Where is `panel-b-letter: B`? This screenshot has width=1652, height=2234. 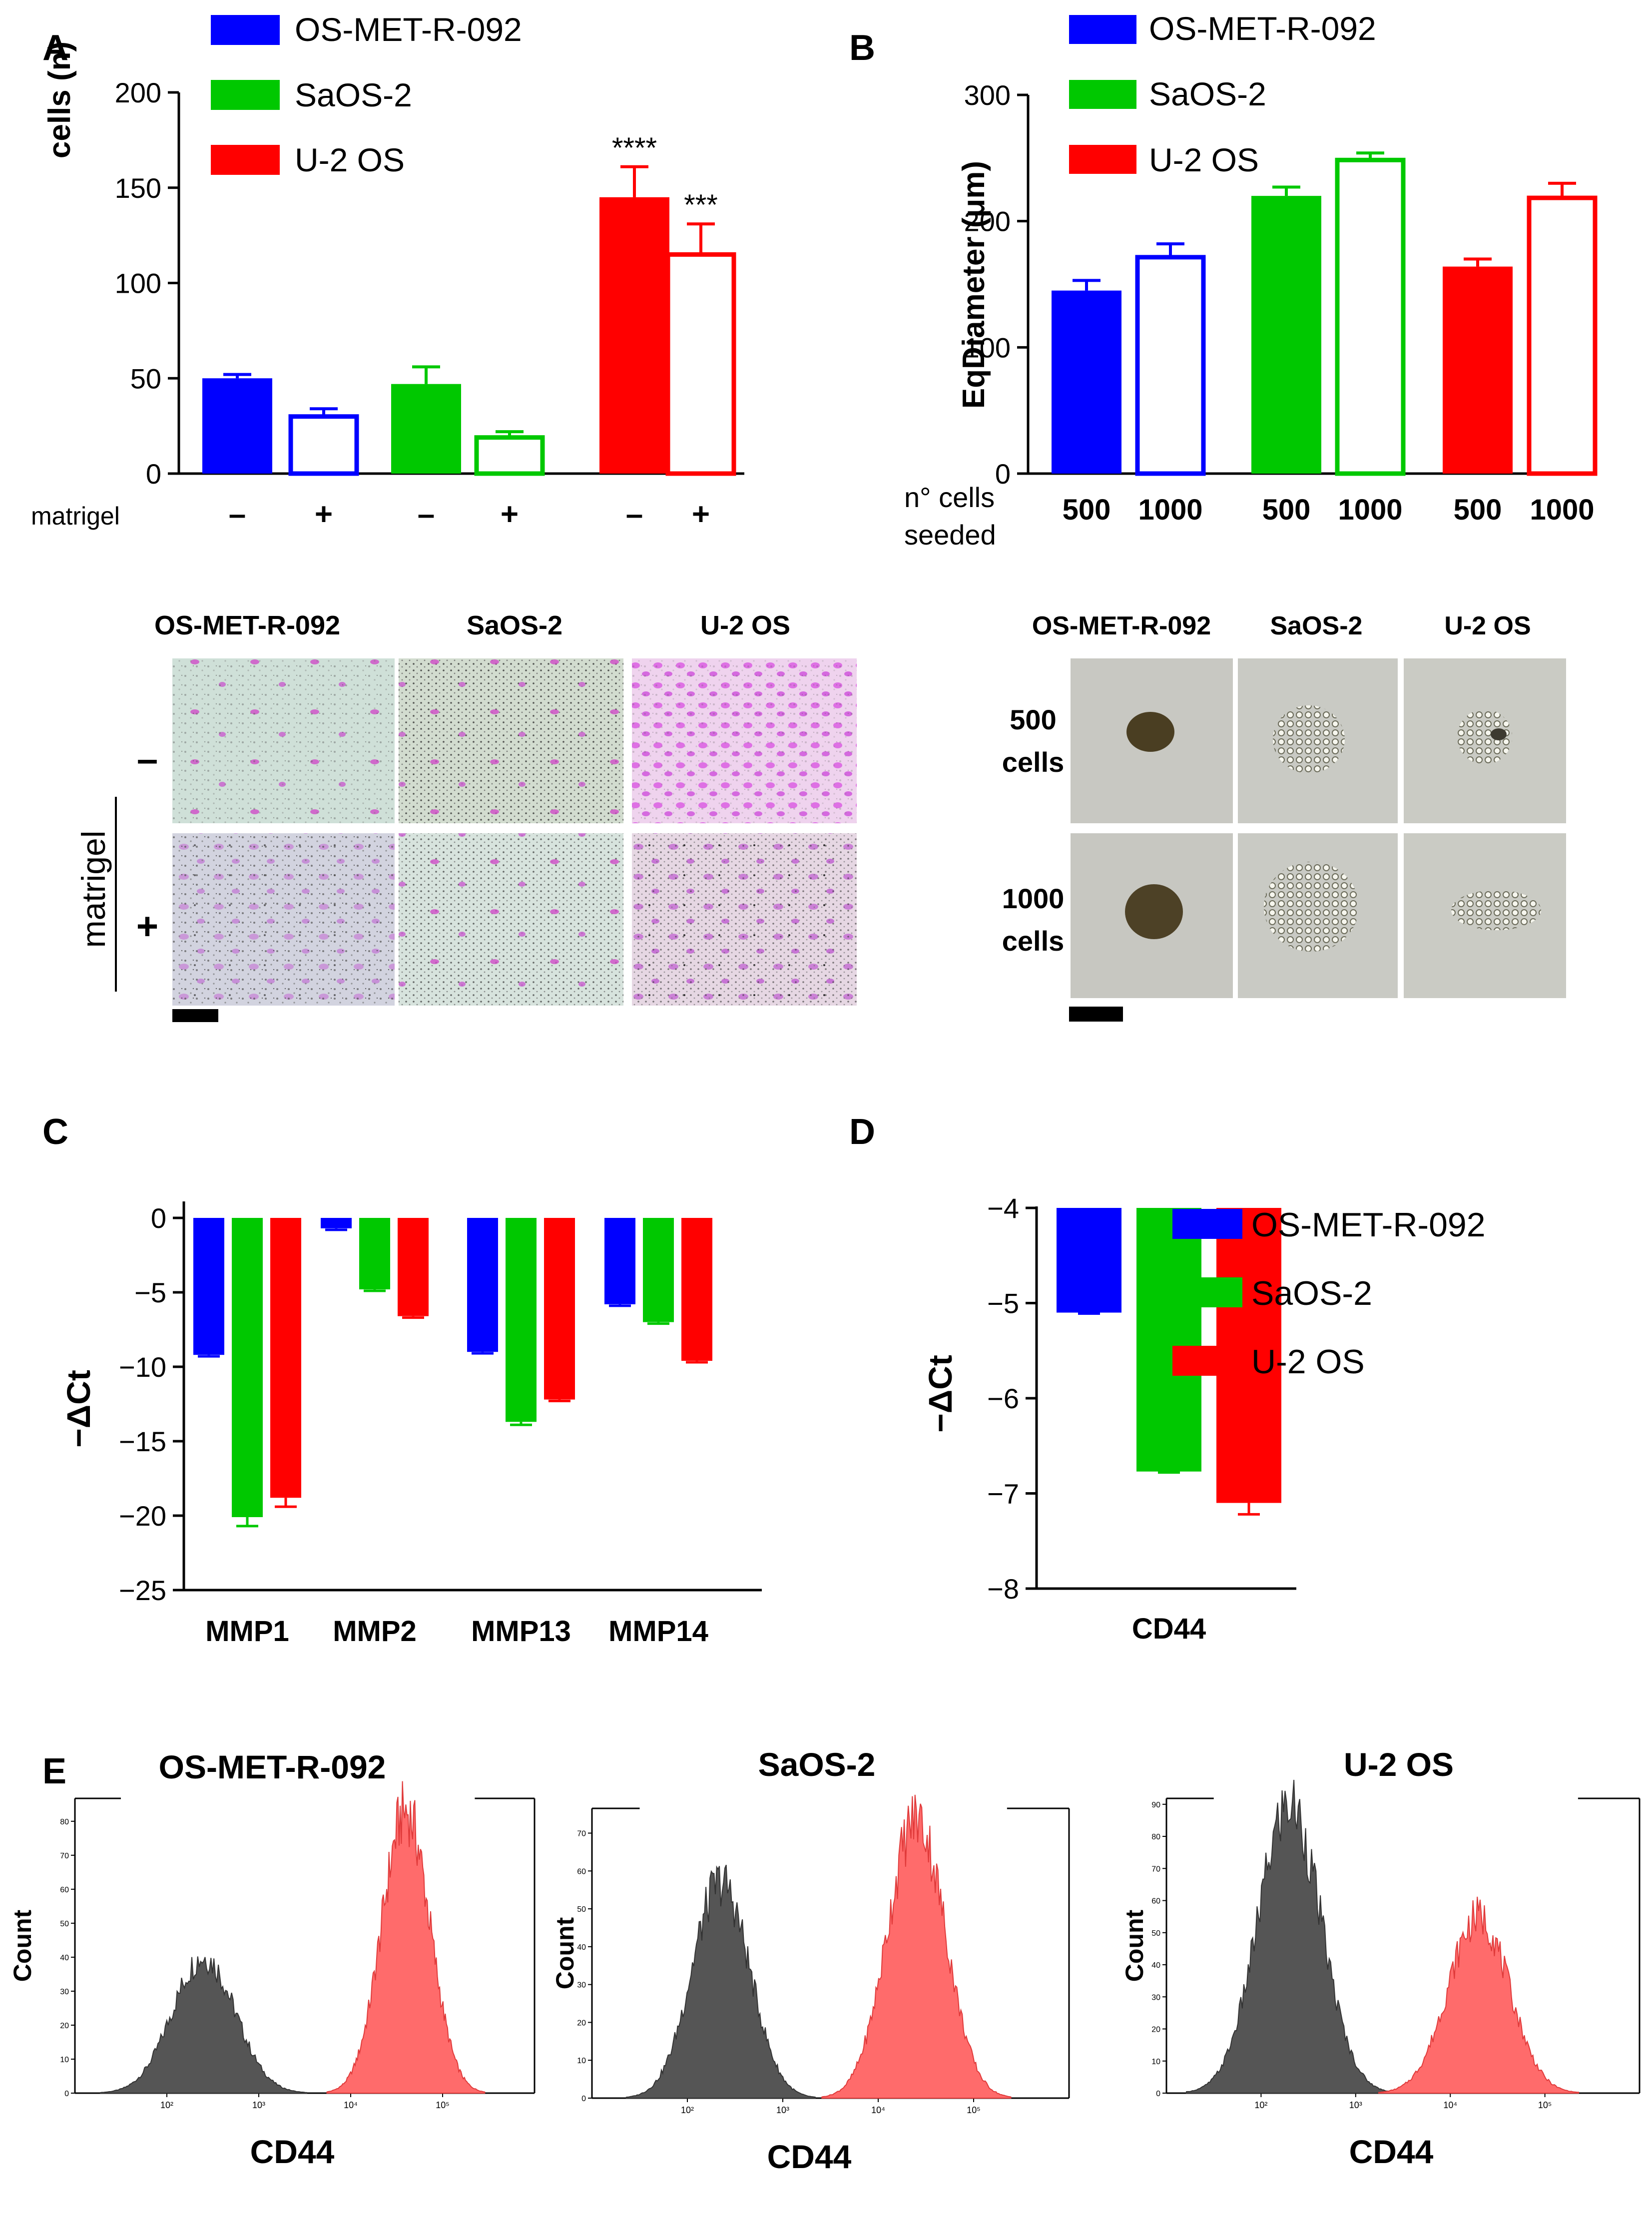 panel-b-letter: B is located at coordinates (862, 48).